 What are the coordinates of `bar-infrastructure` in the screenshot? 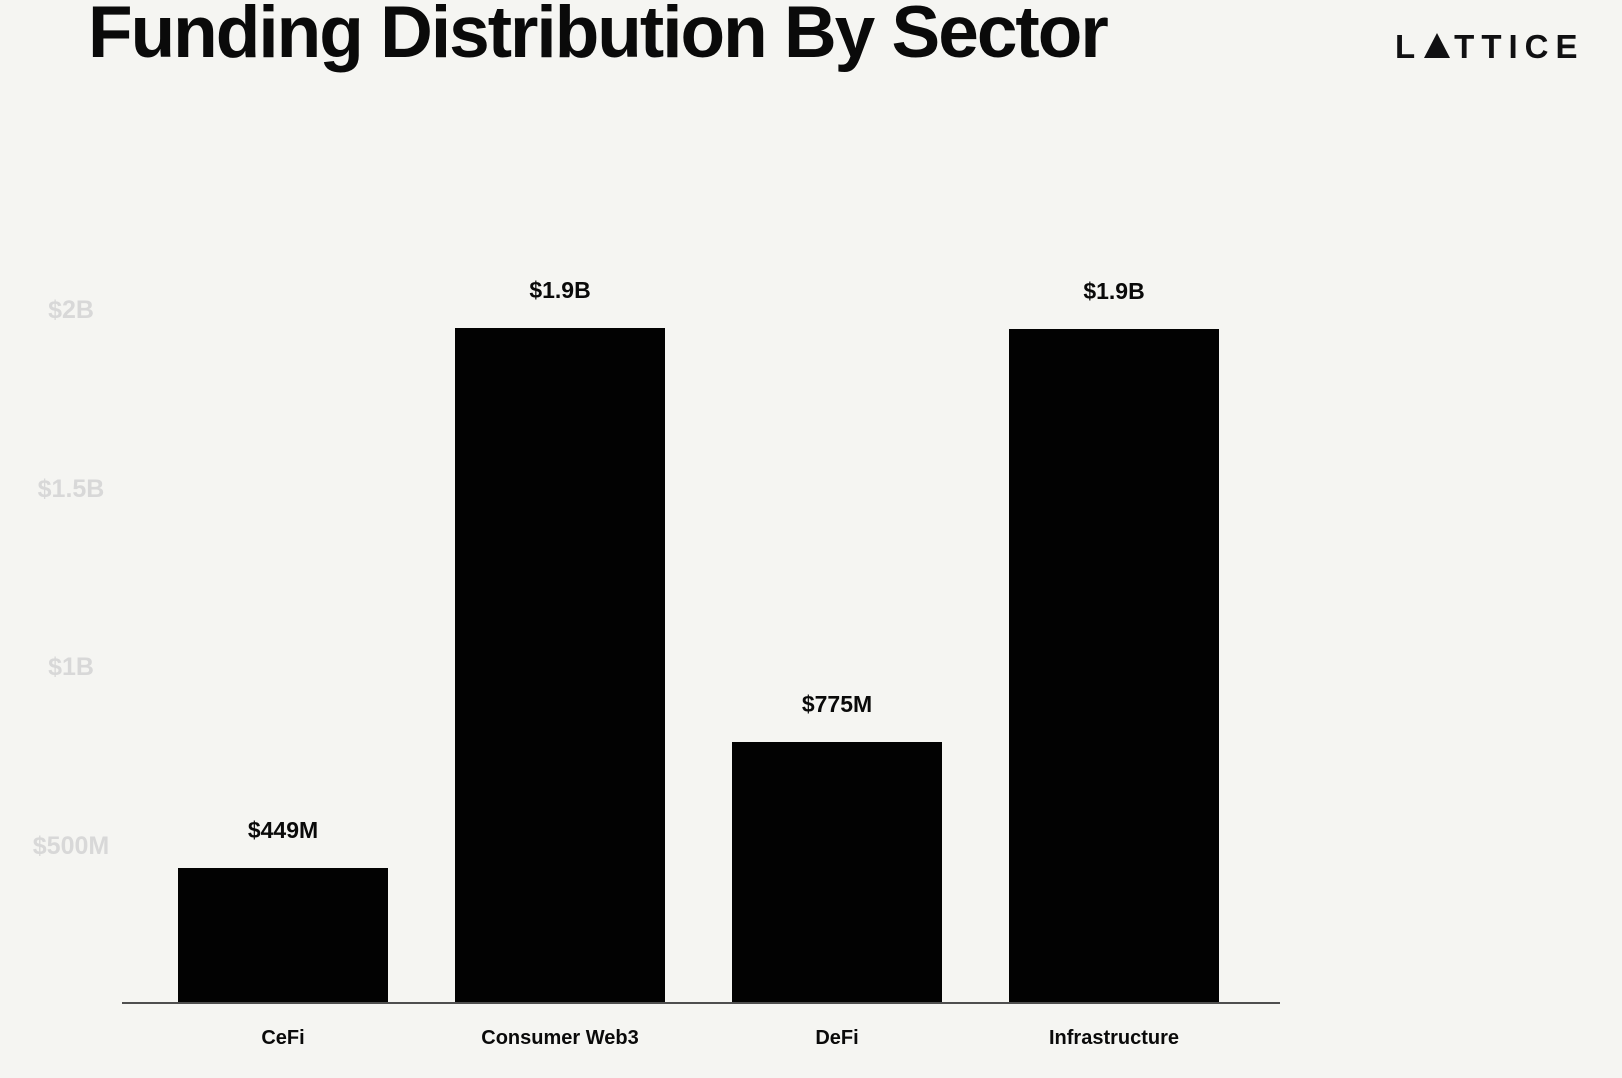 It's located at (1114, 666).